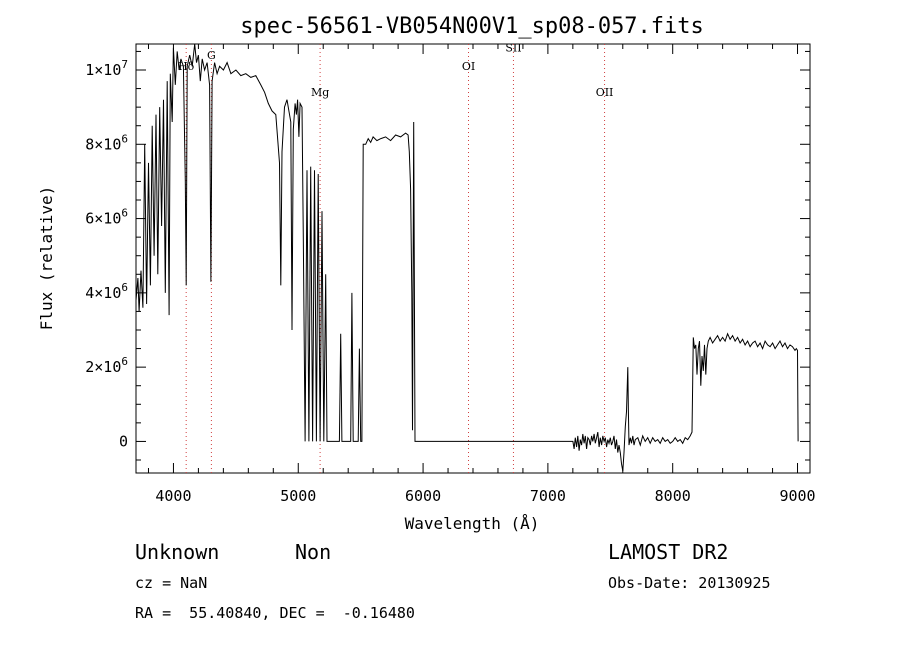 The image size is (900, 650). I want to click on y-tick-label: 8×10⁶, so click(106, 142).